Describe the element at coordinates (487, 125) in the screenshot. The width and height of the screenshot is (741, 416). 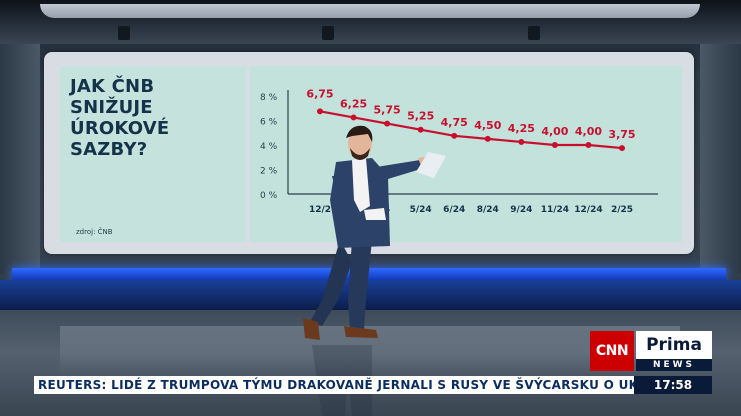
I see `data-label: 4,50` at that location.